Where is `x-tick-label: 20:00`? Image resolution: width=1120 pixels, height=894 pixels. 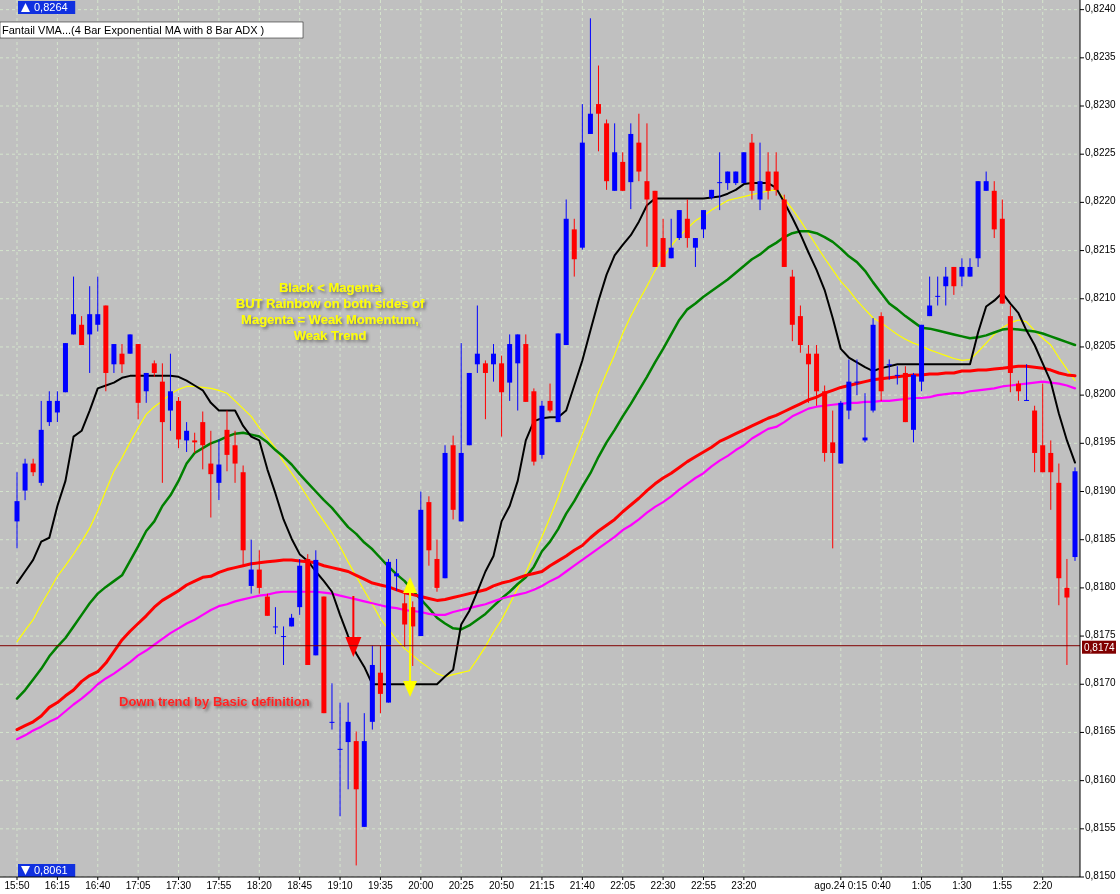 x-tick-label: 20:00 is located at coordinates (421, 885).